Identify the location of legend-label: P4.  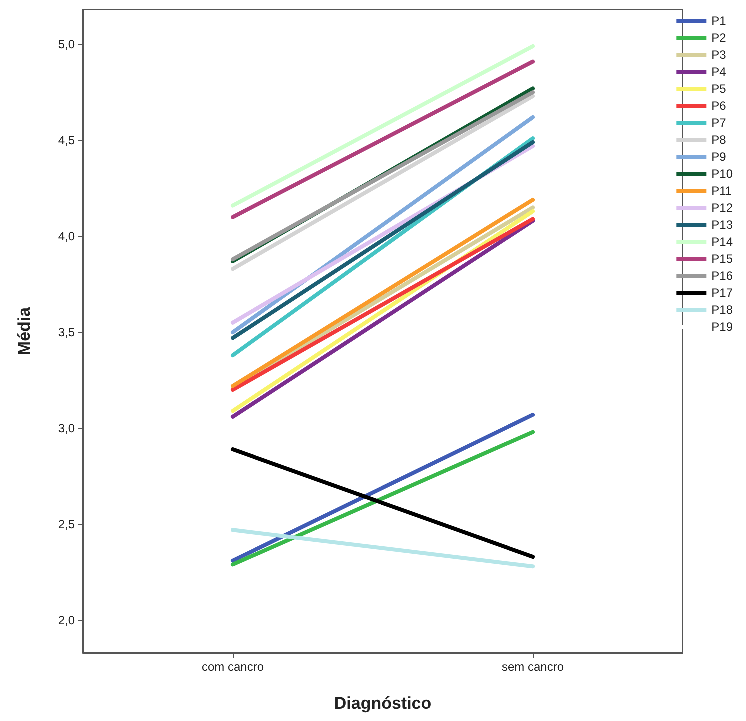
(719, 72).